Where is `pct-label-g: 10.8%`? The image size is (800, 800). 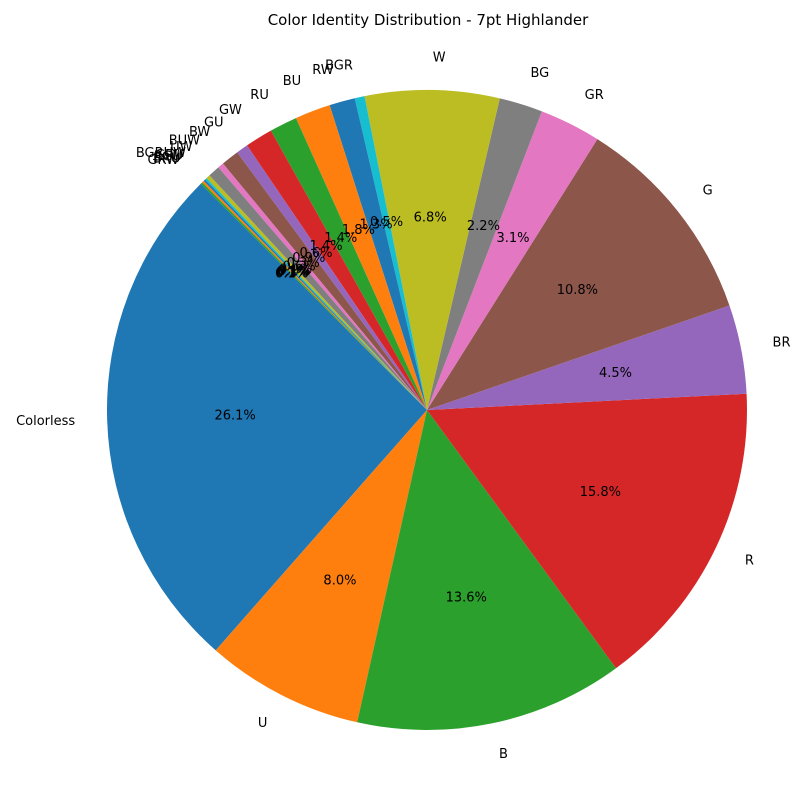
pct-label-g: 10.8% is located at coordinates (577, 290).